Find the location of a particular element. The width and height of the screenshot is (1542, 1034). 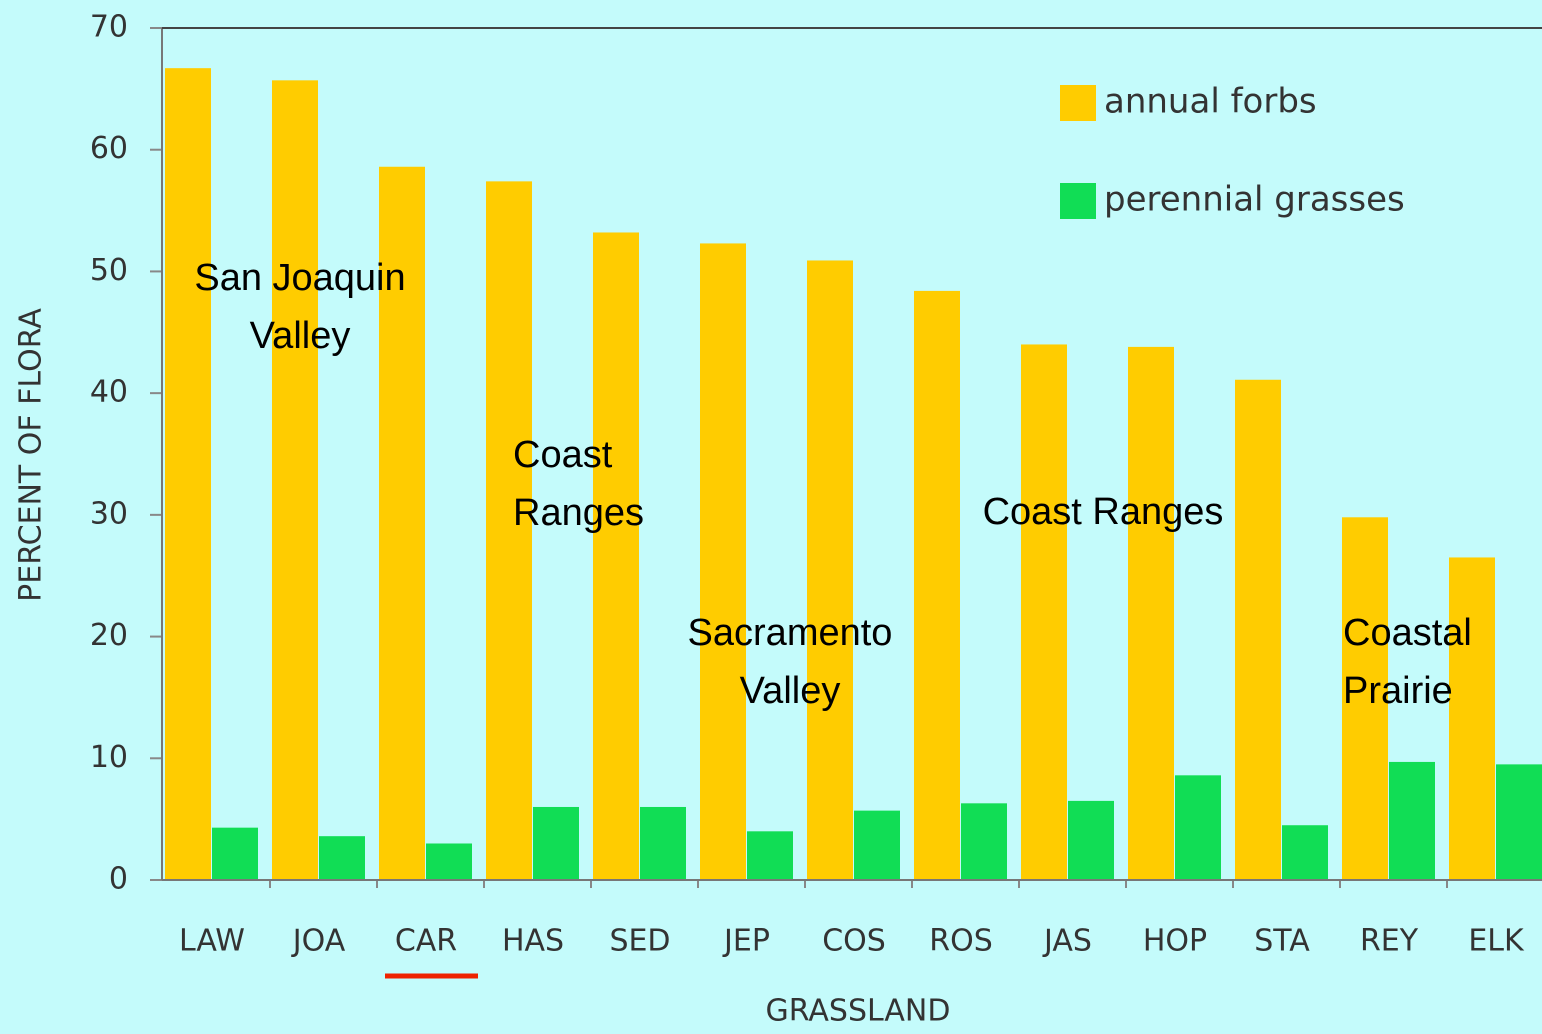

x-tick-label: STA is located at coordinates (1282, 941).